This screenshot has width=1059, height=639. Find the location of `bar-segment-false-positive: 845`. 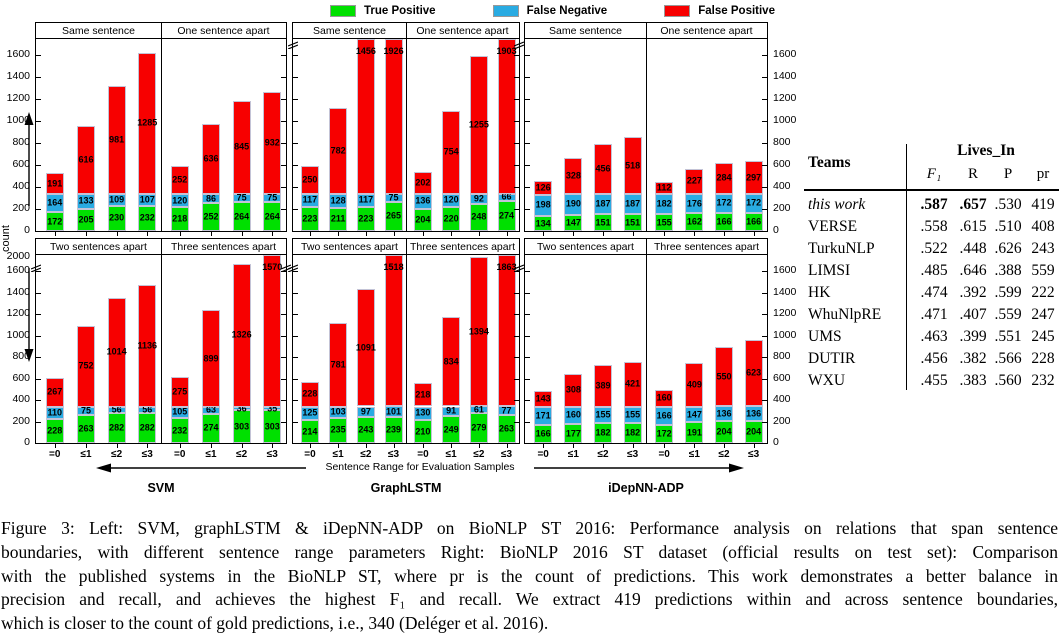

bar-segment-false-positive: 845 is located at coordinates (241, 147).